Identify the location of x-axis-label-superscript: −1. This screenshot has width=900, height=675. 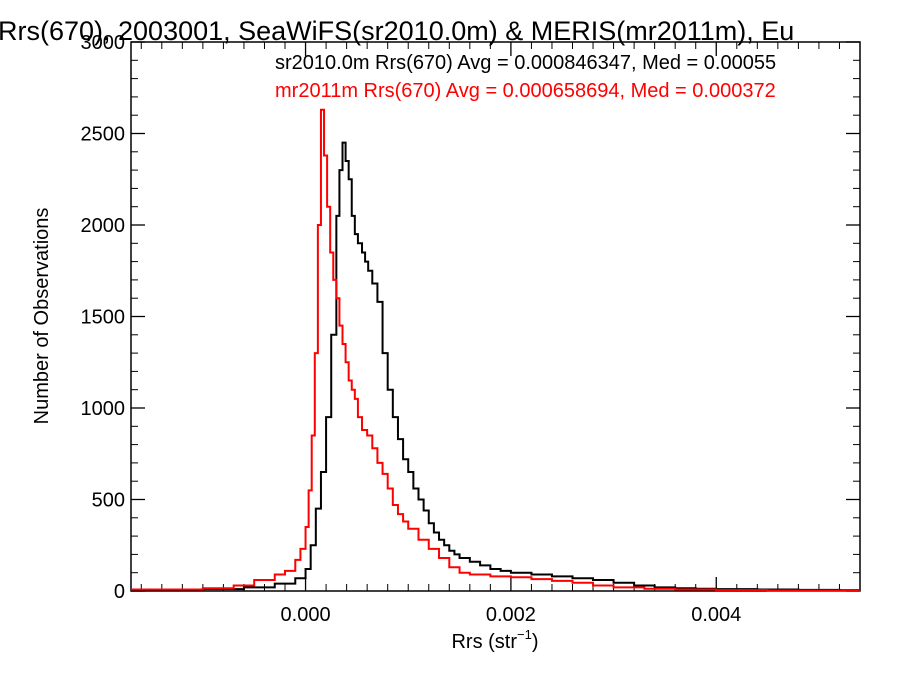
(524, 634).